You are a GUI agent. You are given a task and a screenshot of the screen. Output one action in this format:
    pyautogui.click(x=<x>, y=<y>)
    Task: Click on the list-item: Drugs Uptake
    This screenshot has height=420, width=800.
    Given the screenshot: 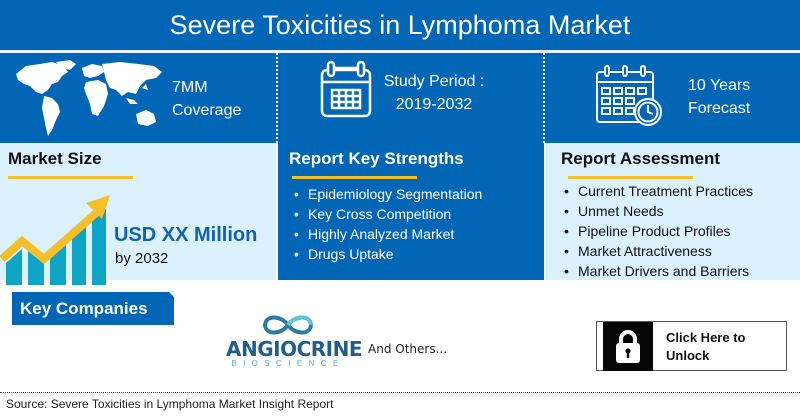 What is the action you would take?
    pyautogui.click(x=388, y=254)
    